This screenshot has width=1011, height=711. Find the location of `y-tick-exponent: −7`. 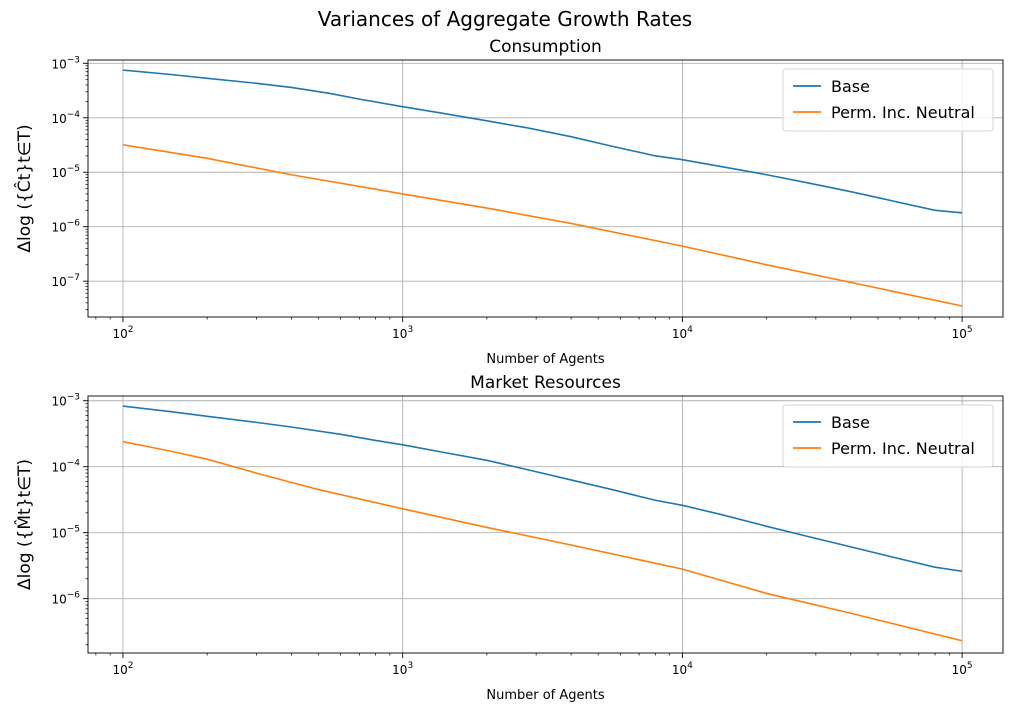

y-tick-exponent: −7 is located at coordinates (73, 278).